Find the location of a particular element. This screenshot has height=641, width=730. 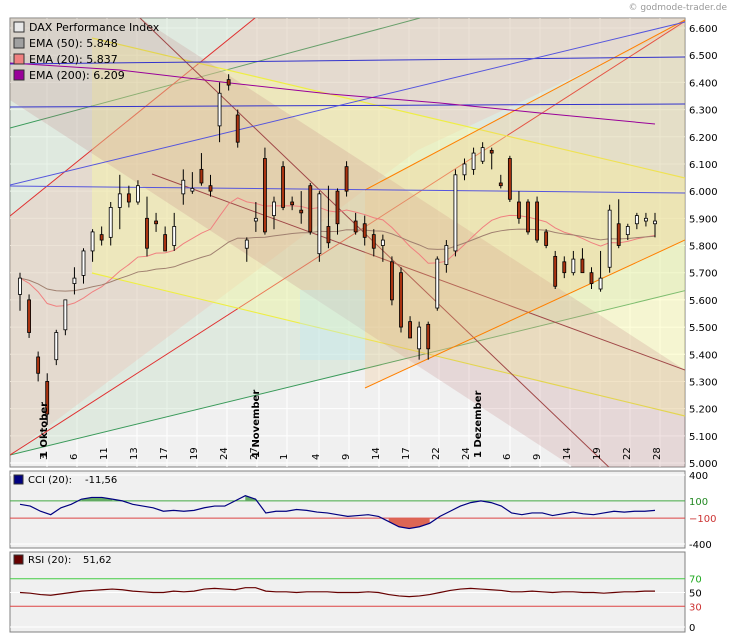

x-tick-label: 14 is located at coordinates (567, 453).